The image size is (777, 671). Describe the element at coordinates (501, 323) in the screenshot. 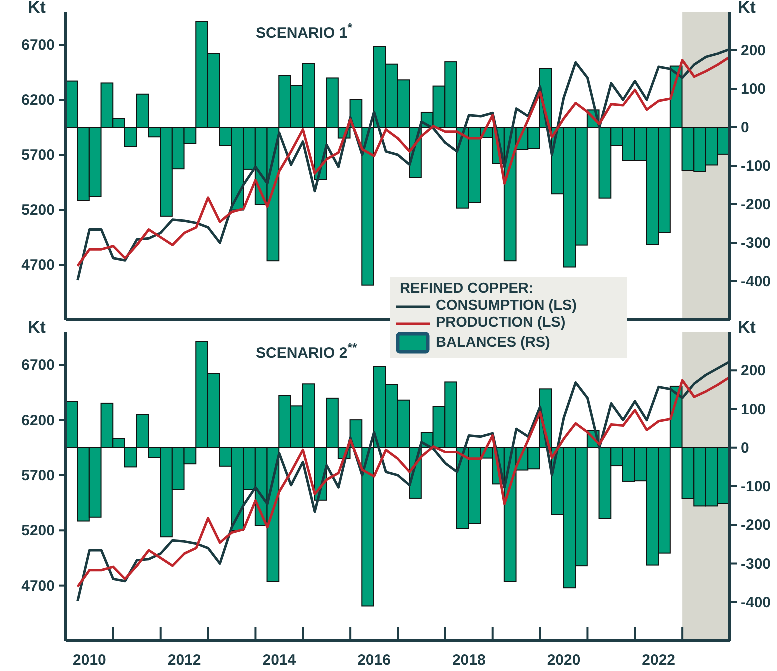

I see `legend-label: PRODUCTION (LS)` at that location.